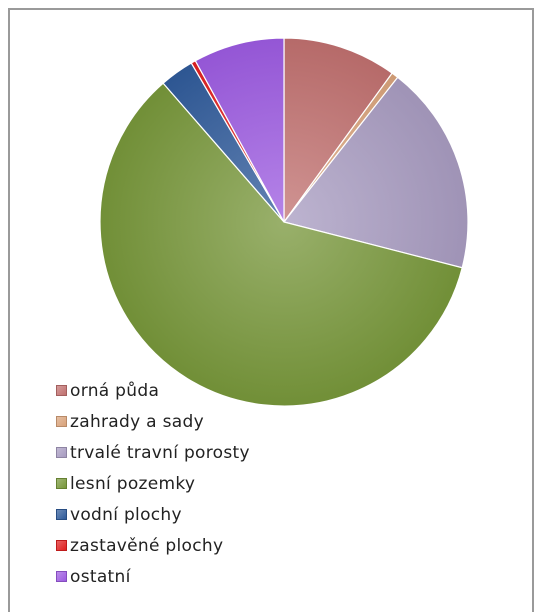 The image size is (542, 614). Describe the element at coordinates (137, 421) in the screenshot. I see `legend-label: zahrady a sady` at that location.